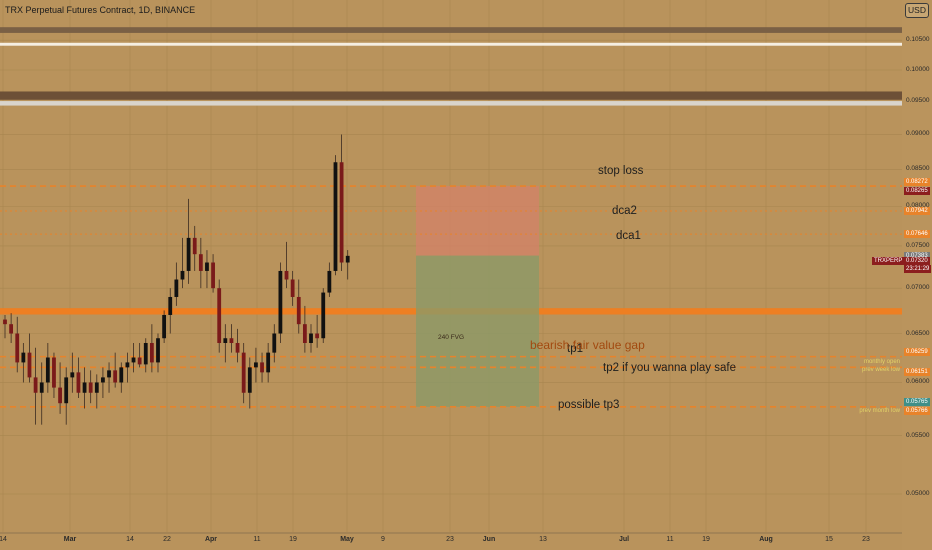 The image size is (932, 550). What do you see at coordinates (70, 539) in the screenshot?
I see `x-tick-label: Mar` at bounding box center [70, 539].